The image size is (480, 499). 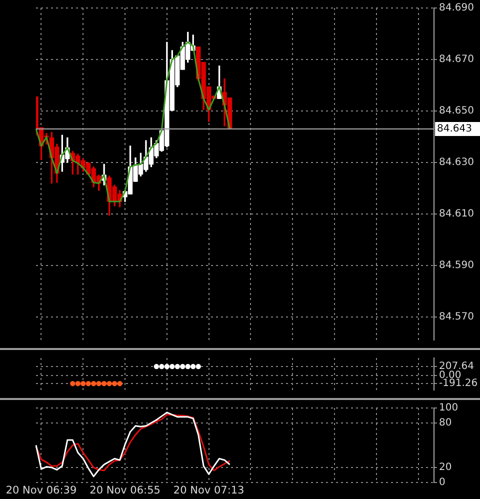 I want to click on y-tick-label: 20, so click(x=445, y=468).